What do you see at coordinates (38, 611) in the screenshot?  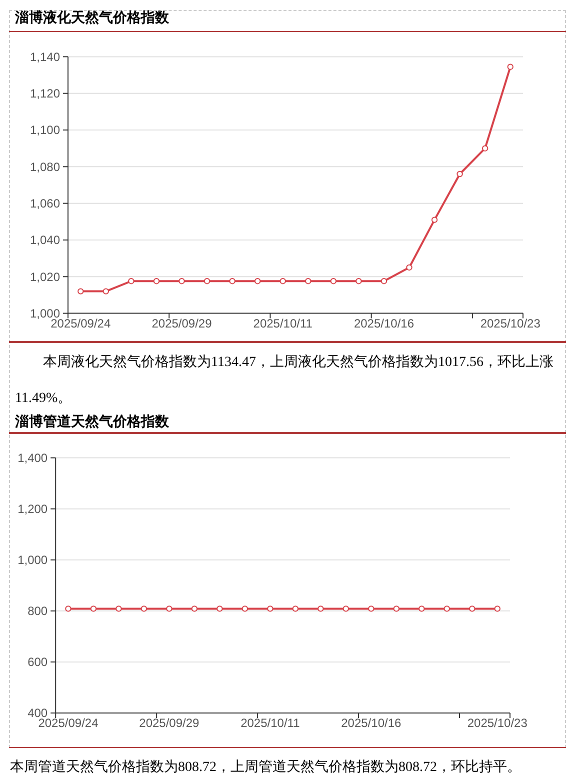 I see `y-tick-label: 800` at bounding box center [38, 611].